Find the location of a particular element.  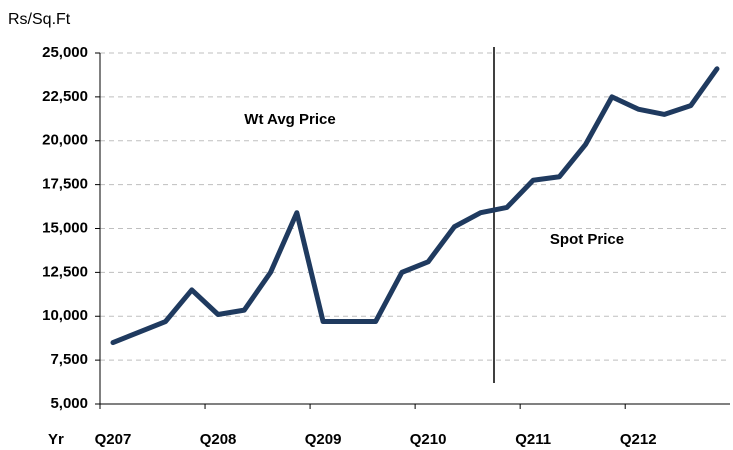

y-axis-label: Rs/Sq.Ft is located at coordinates (39, 19).